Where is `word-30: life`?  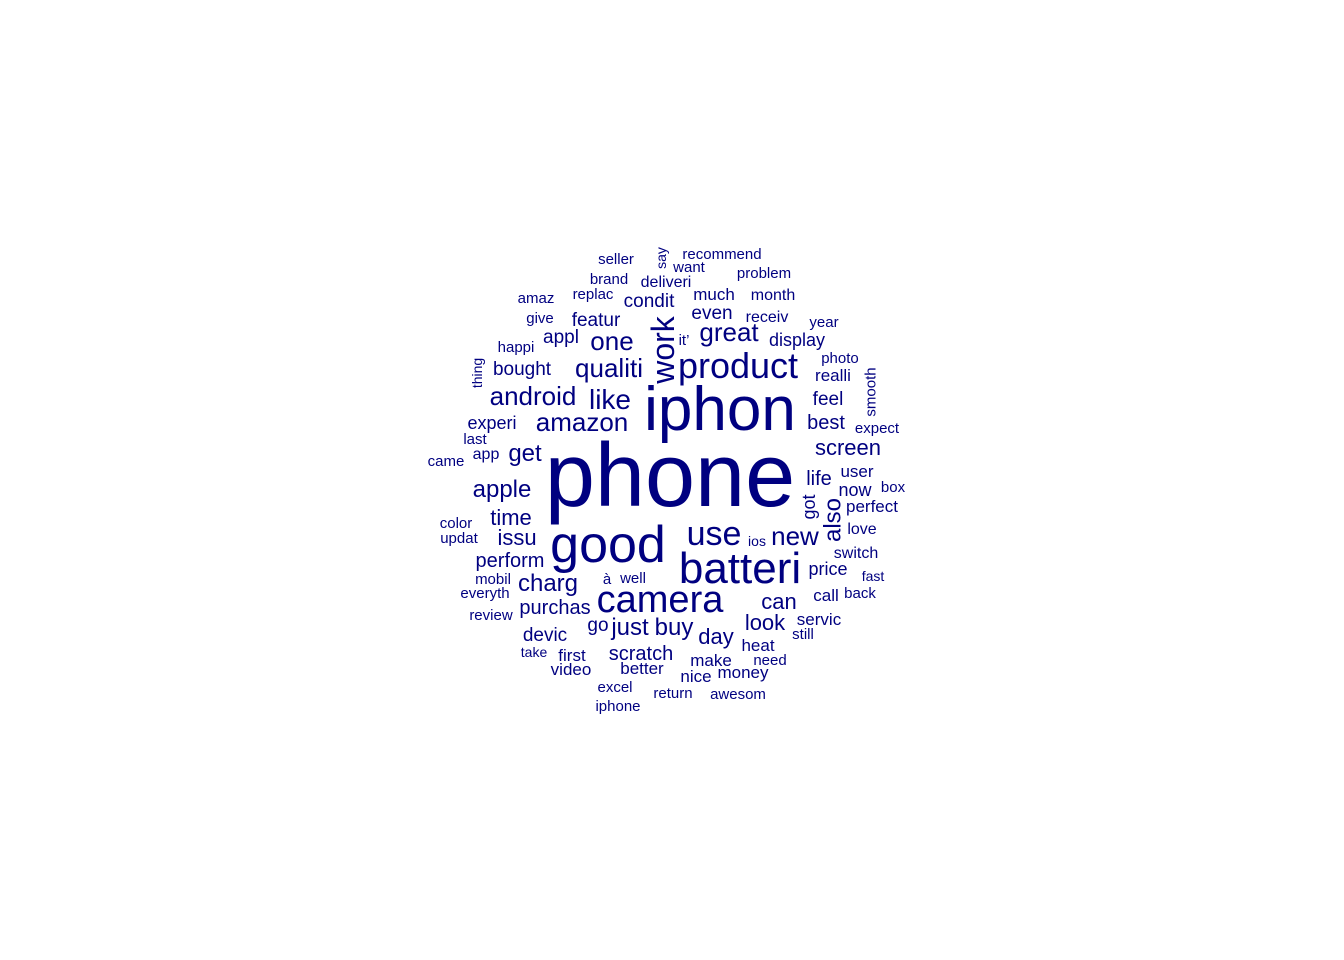
word-30: life is located at coordinates (819, 479).